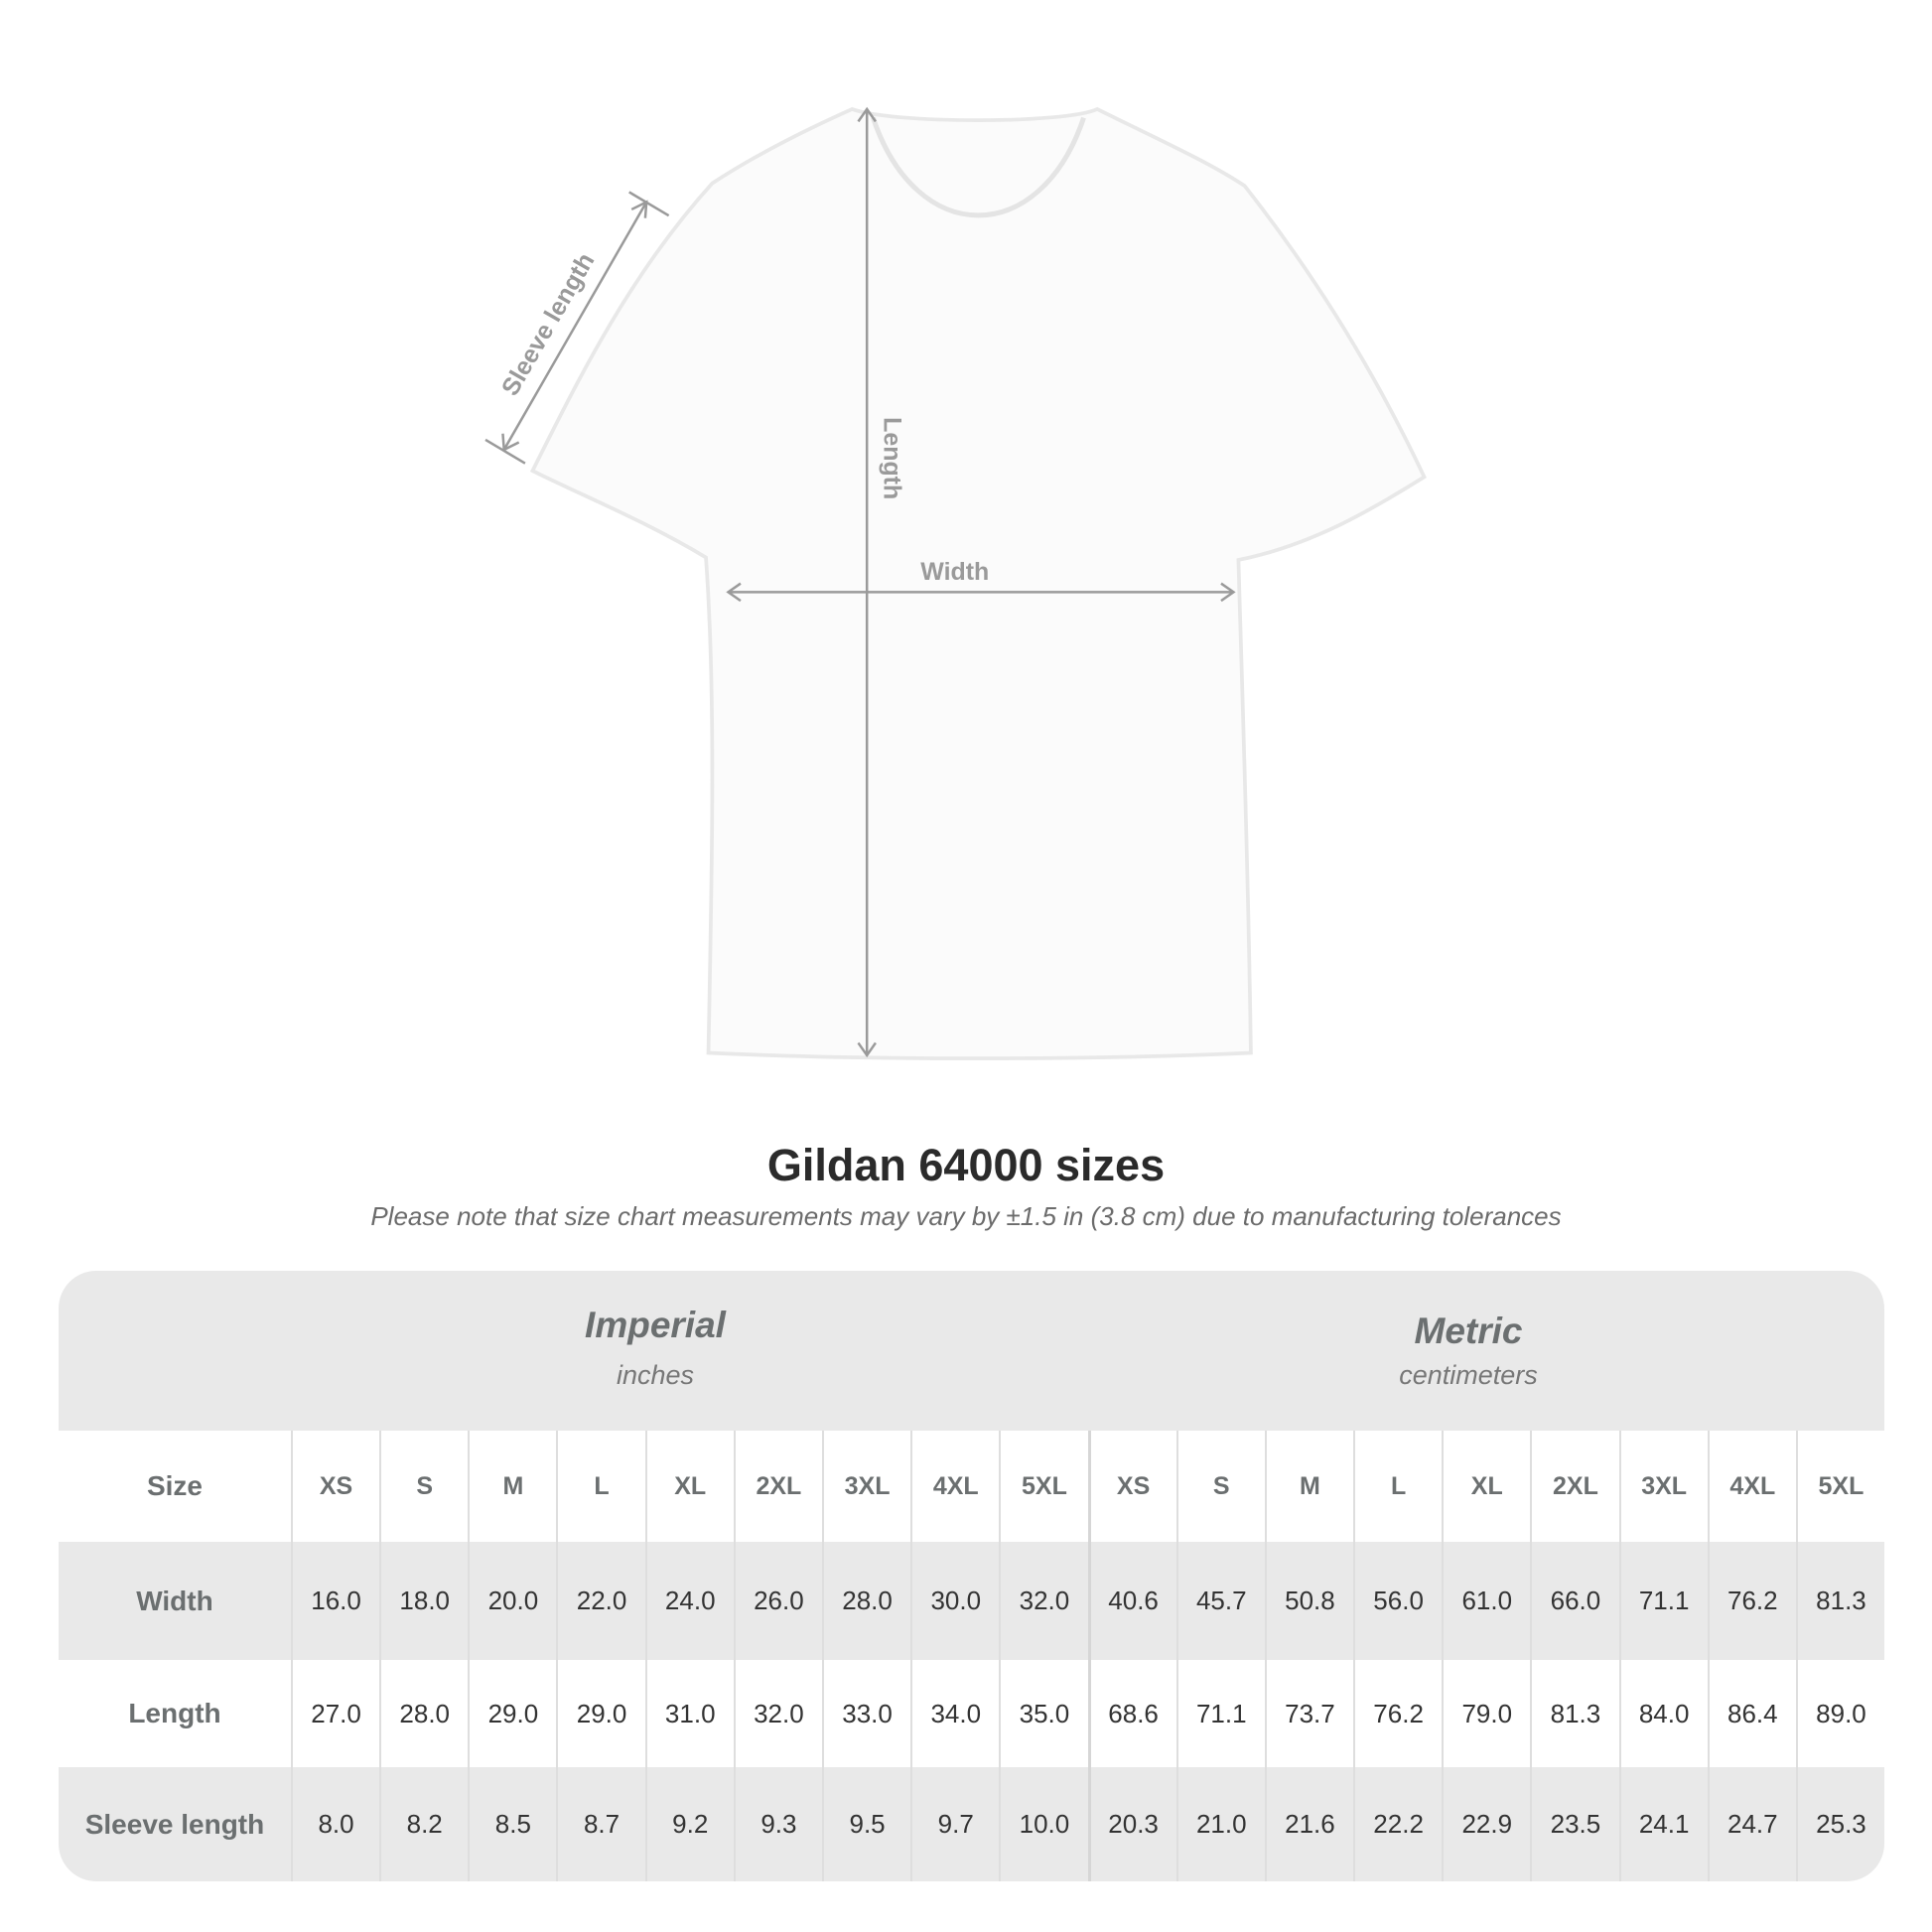  I want to click on imperial-title: Imperial, so click(655, 1325).